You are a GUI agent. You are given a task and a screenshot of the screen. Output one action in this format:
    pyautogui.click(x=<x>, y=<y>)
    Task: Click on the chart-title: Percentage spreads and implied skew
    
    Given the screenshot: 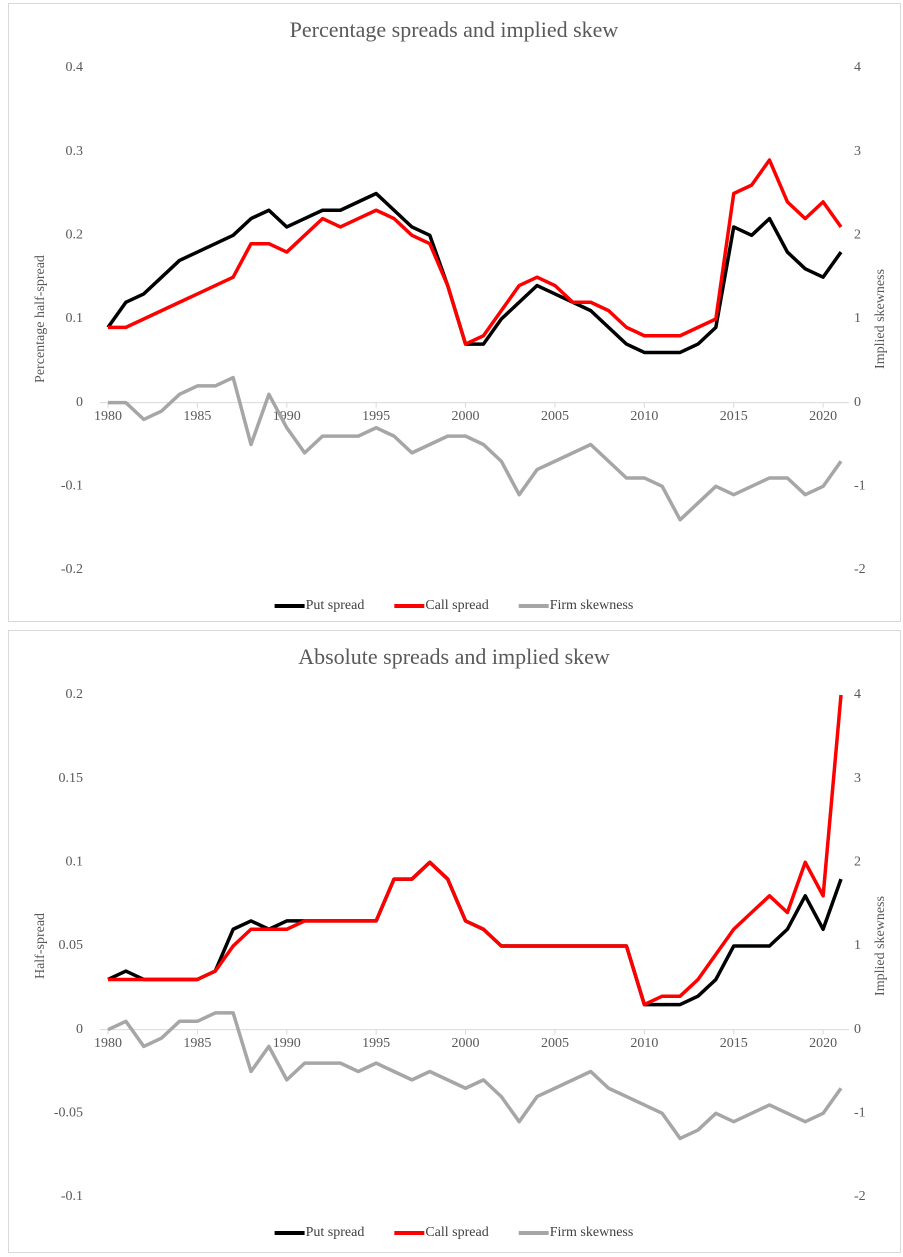 What is the action you would take?
    pyautogui.click(x=454, y=29)
    